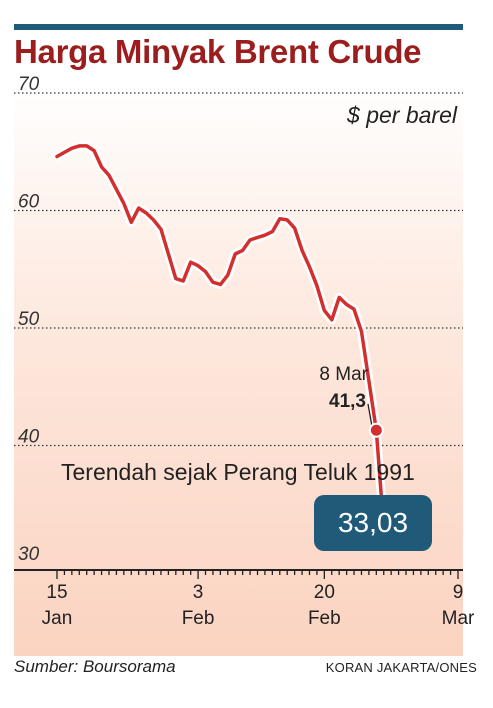 The image size is (493, 708). What do you see at coordinates (324, 592) in the screenshot?
I see `x-tick-label: 20` at bounding box center [324, 592].